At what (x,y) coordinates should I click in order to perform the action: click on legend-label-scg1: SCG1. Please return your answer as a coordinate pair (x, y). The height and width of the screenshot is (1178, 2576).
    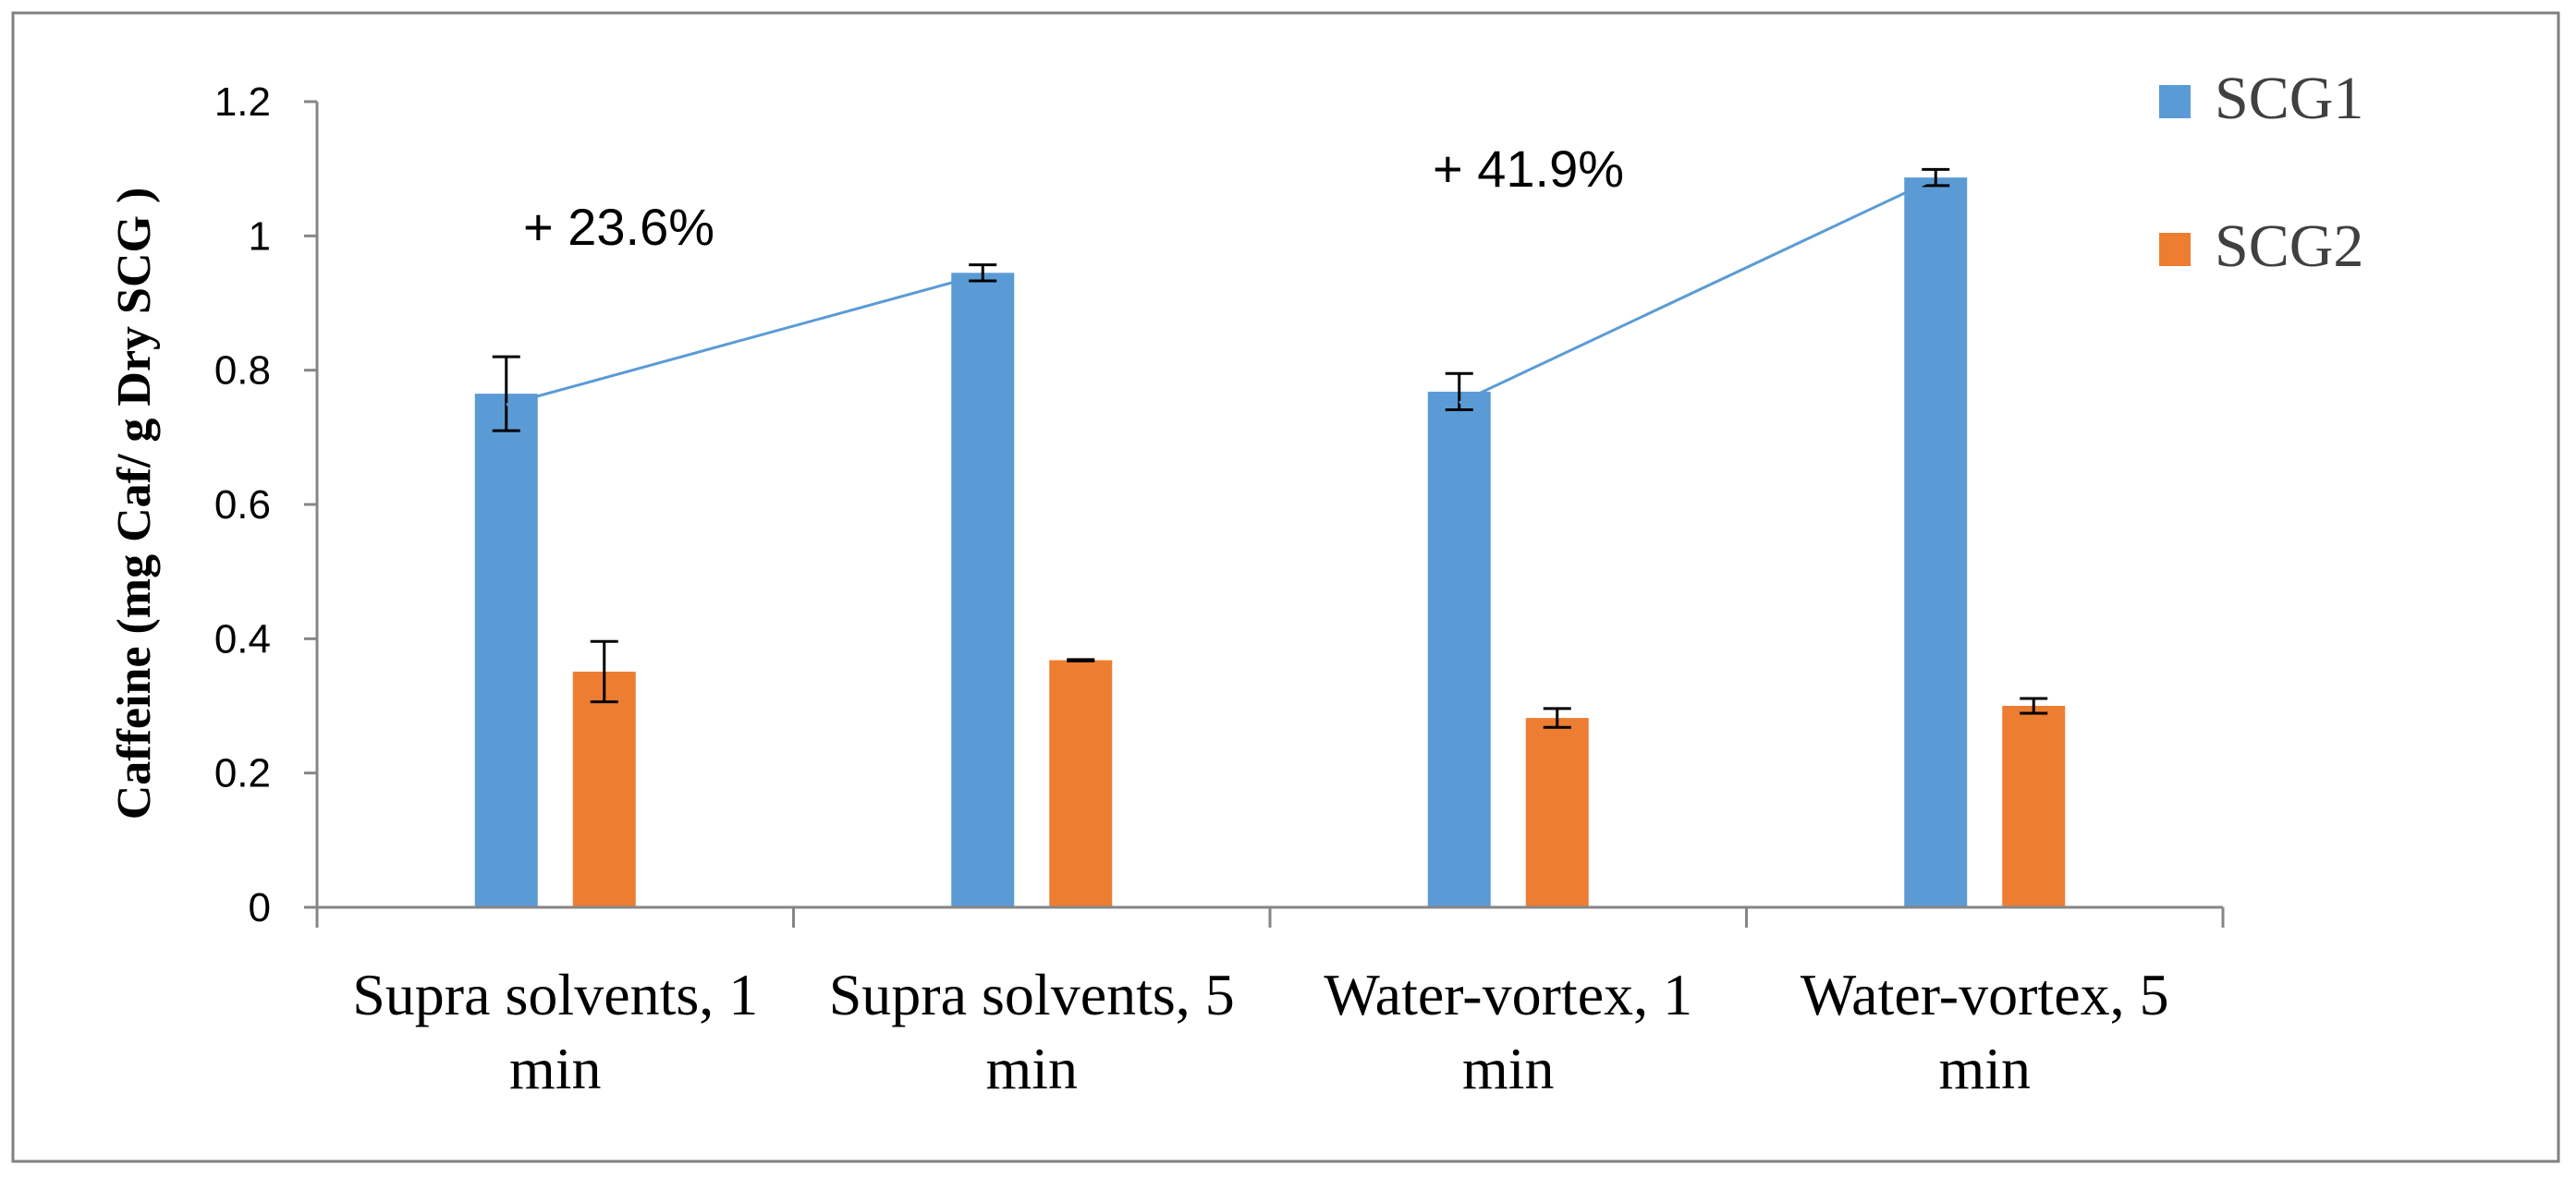
    Looking at the image, I should click on (2289, 98).